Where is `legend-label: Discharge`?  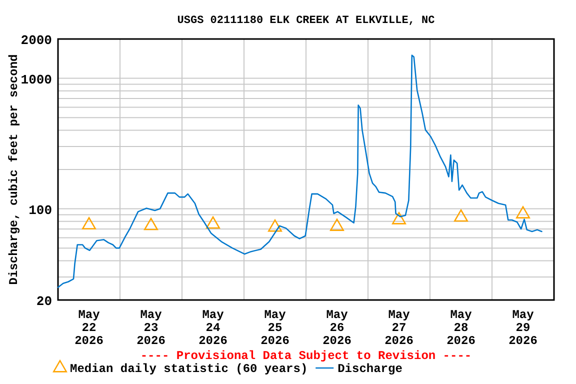
legend-label: Discharge is located at coordinates (370, 369).